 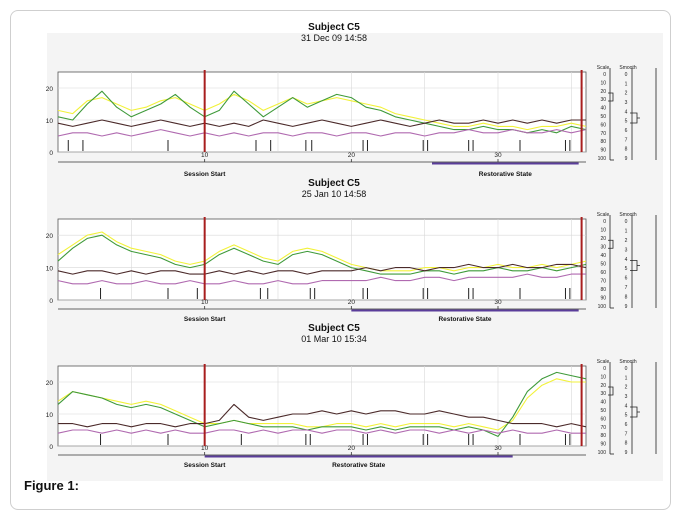 What do you see at coordinates (51, 485) in the screenshot?
I see `figure-caption: Figure 1:` at bounding box center [51, 485].